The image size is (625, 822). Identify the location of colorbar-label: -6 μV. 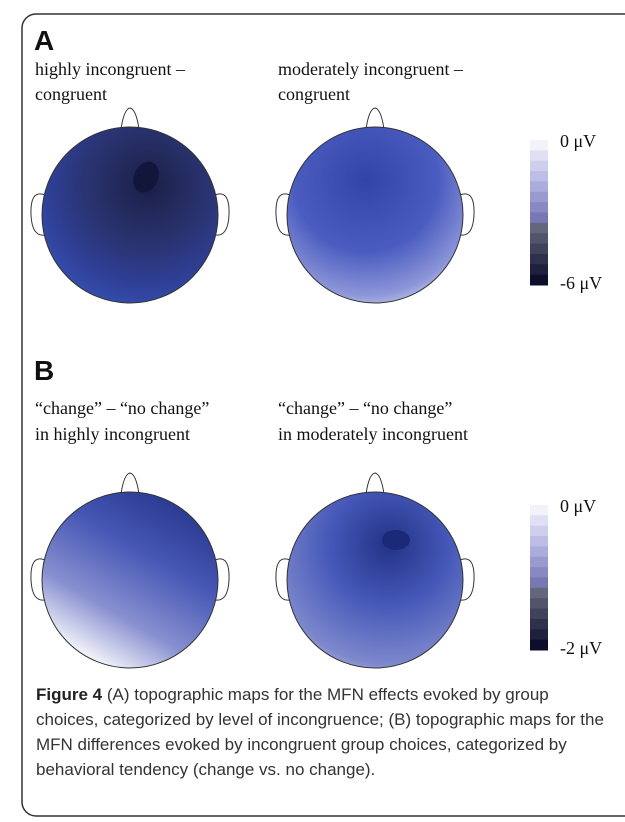
(581, 283).